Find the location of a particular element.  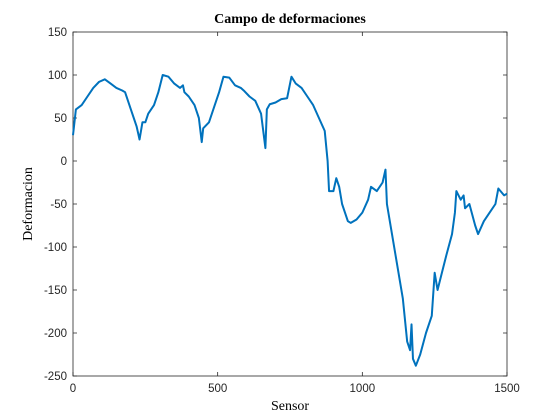

y-tick-label: 0 is located at coordinates (64, 162).